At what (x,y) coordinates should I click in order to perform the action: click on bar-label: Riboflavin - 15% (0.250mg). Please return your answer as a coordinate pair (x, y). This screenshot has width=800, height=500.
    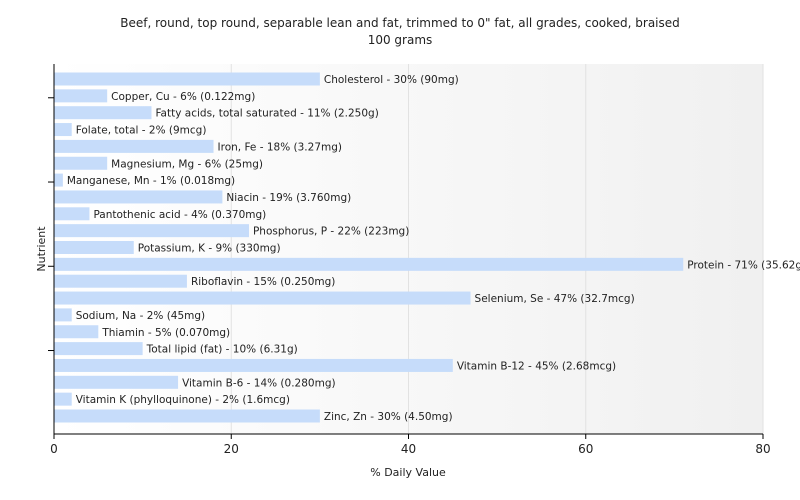
    Looking at the image, I should click on (263, 282).